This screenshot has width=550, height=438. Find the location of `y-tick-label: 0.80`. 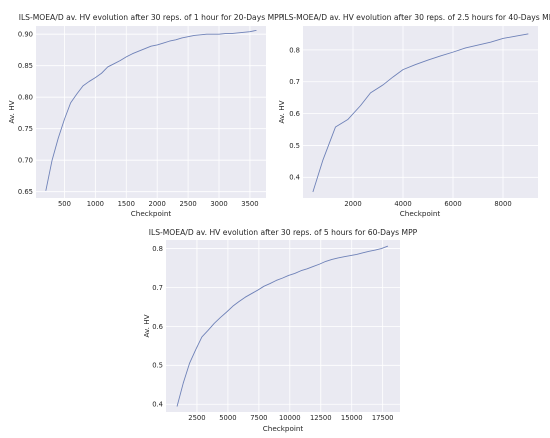

y-tick-label: 0.80 is located at coordinates (25, 98).